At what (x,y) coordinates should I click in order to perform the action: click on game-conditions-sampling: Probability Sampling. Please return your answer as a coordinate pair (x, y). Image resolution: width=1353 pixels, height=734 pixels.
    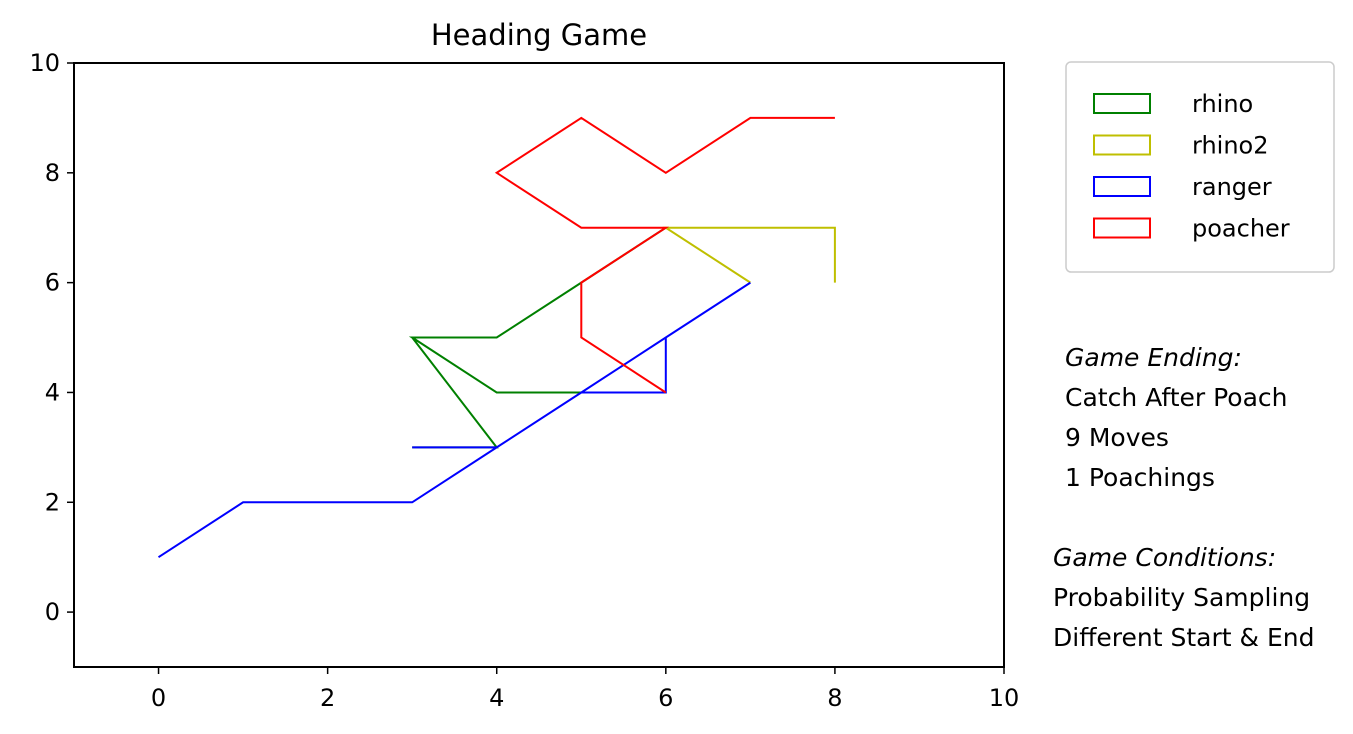
    Looking at the image, I should click on (1182, 597).